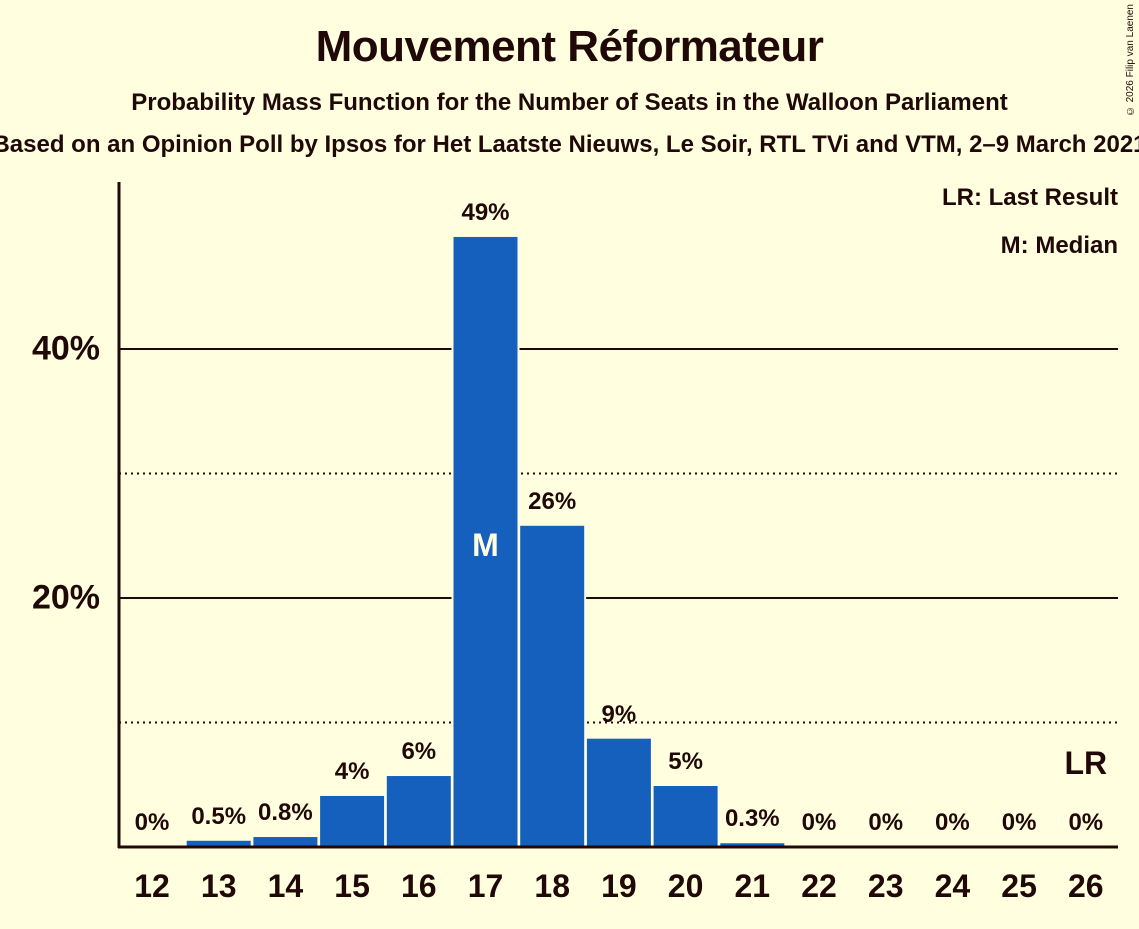 The width and height of the screenshot is (1139, 929). What do you see at coordinates (1019, 886) in the screenshot?
I see `x-tick-label: 25` at bounding box center [1019, 886].